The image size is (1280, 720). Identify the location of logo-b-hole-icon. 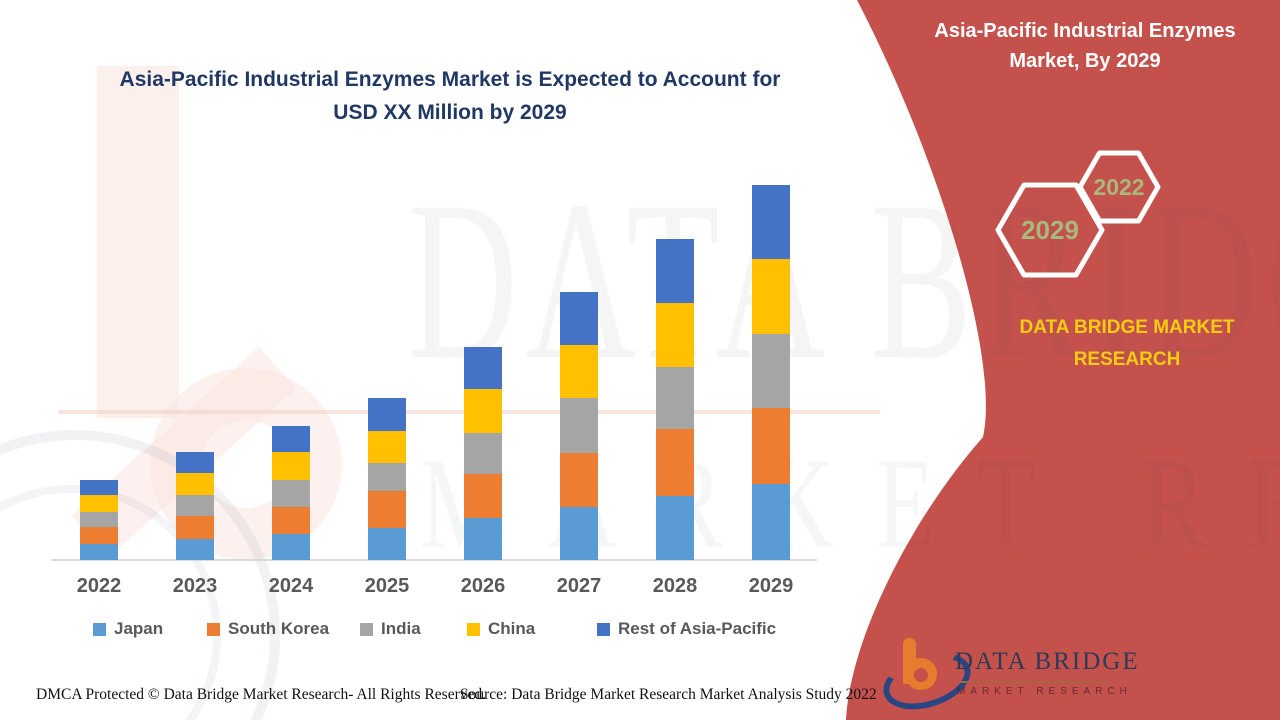
(921, 675).